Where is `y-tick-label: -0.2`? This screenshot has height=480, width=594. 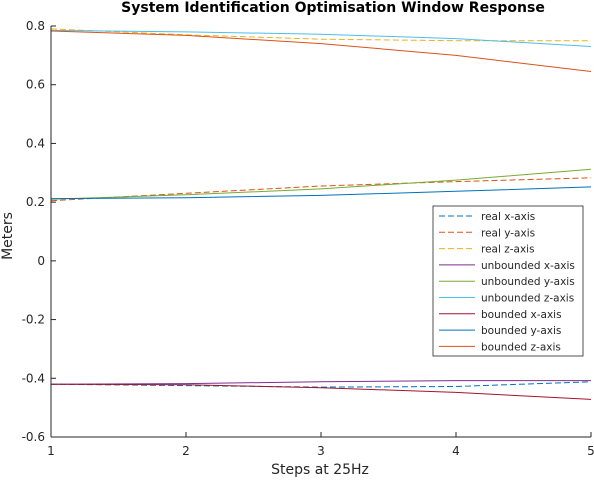
y-tick-label: -0.2 is located at coordinates (33, 320).